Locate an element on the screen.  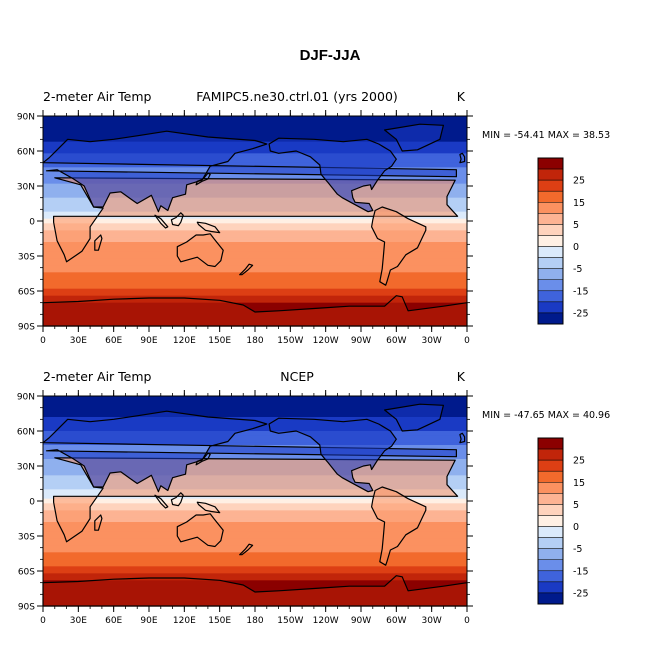
y-tick-label: 30N is located at coordinates (26, 468).